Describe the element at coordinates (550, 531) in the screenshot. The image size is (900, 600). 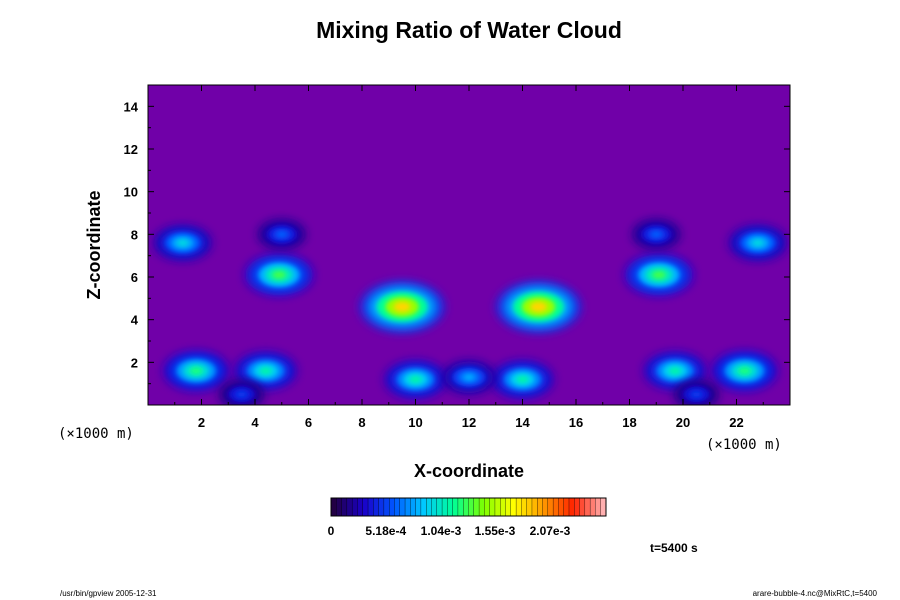
I see `colorbar-tick-label: 2.07e-3` at that location.